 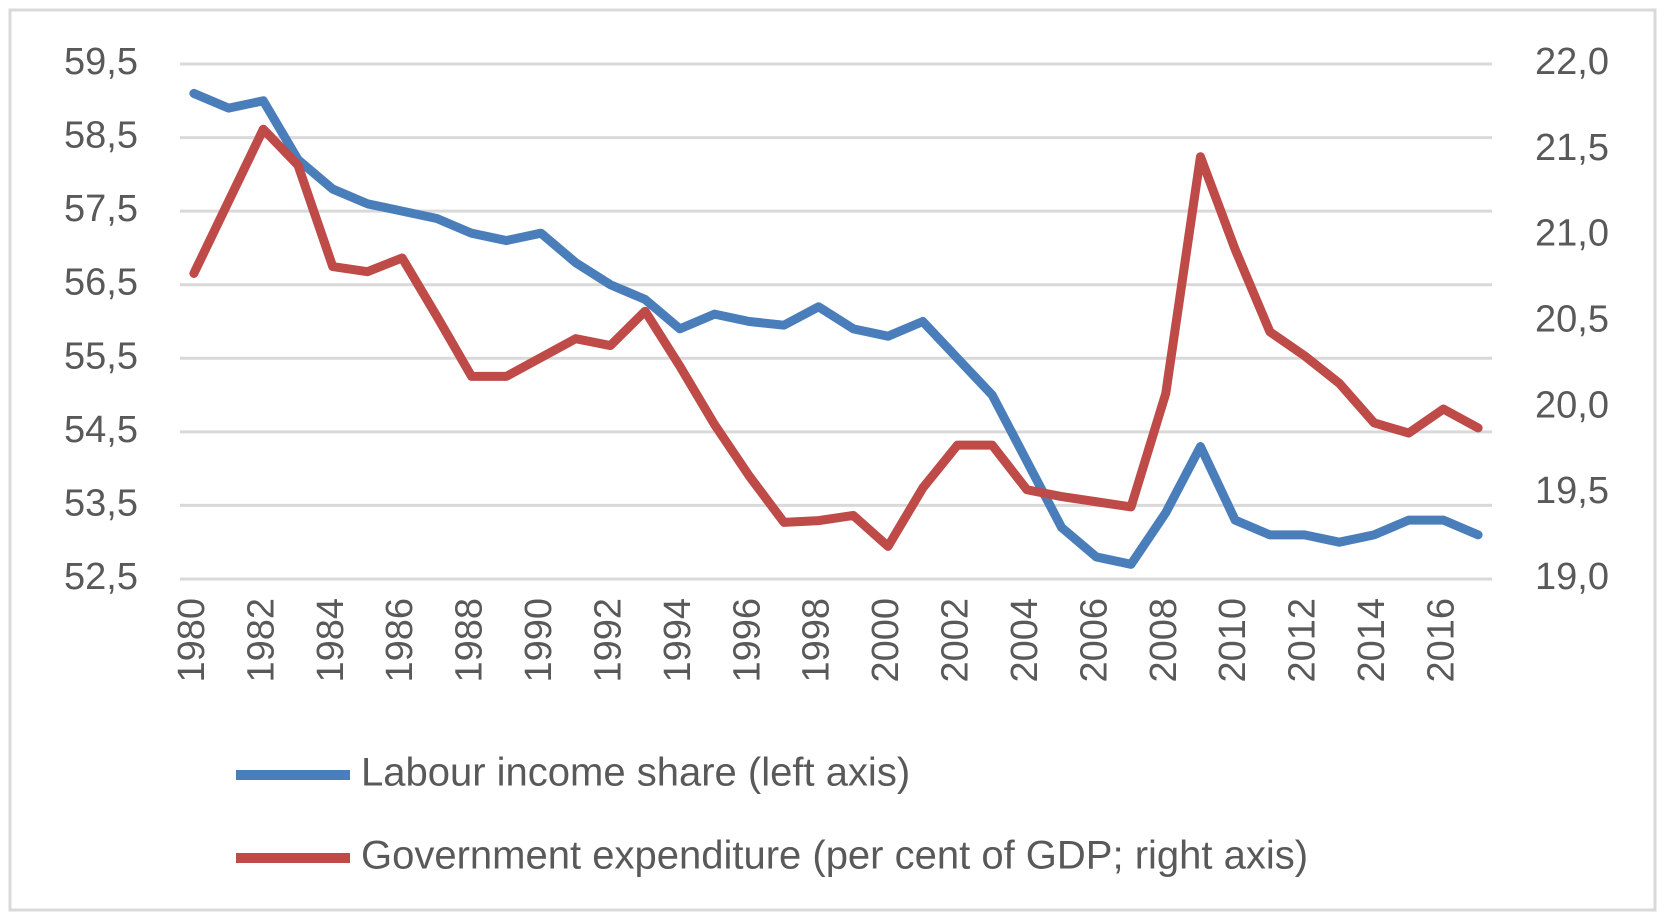 What do you see at coordinates (101, 503) in the screenshot?
I see `y-tick-label: 53,5` at bounding box center [101, 503].